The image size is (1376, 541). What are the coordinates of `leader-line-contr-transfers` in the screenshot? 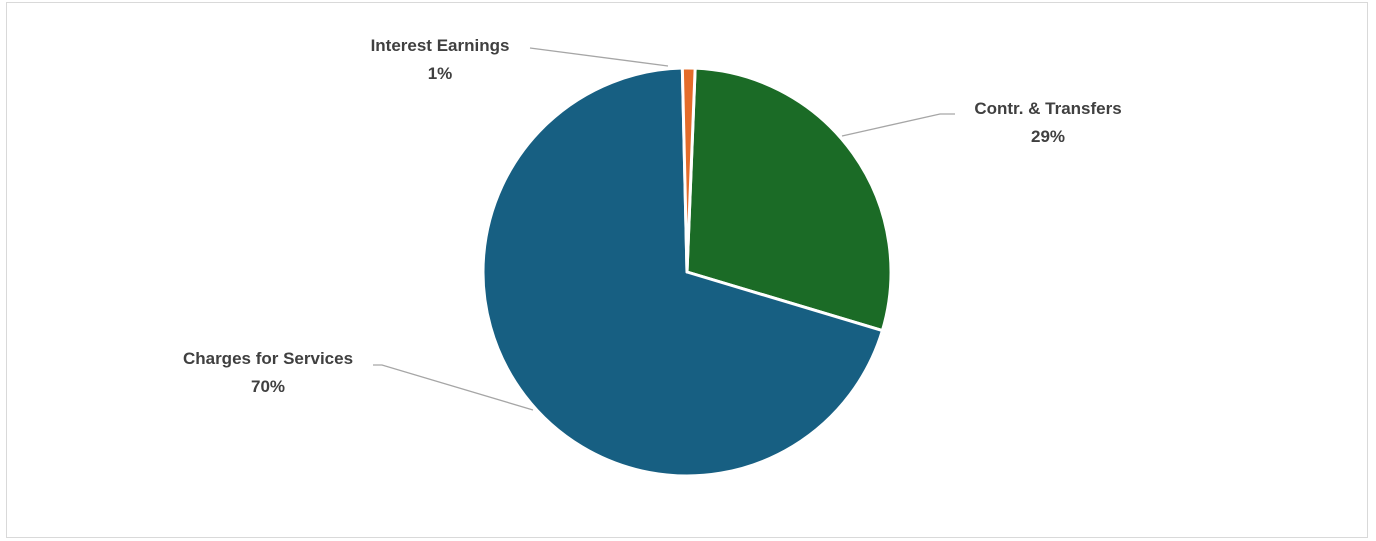 It's located at (898, 125).